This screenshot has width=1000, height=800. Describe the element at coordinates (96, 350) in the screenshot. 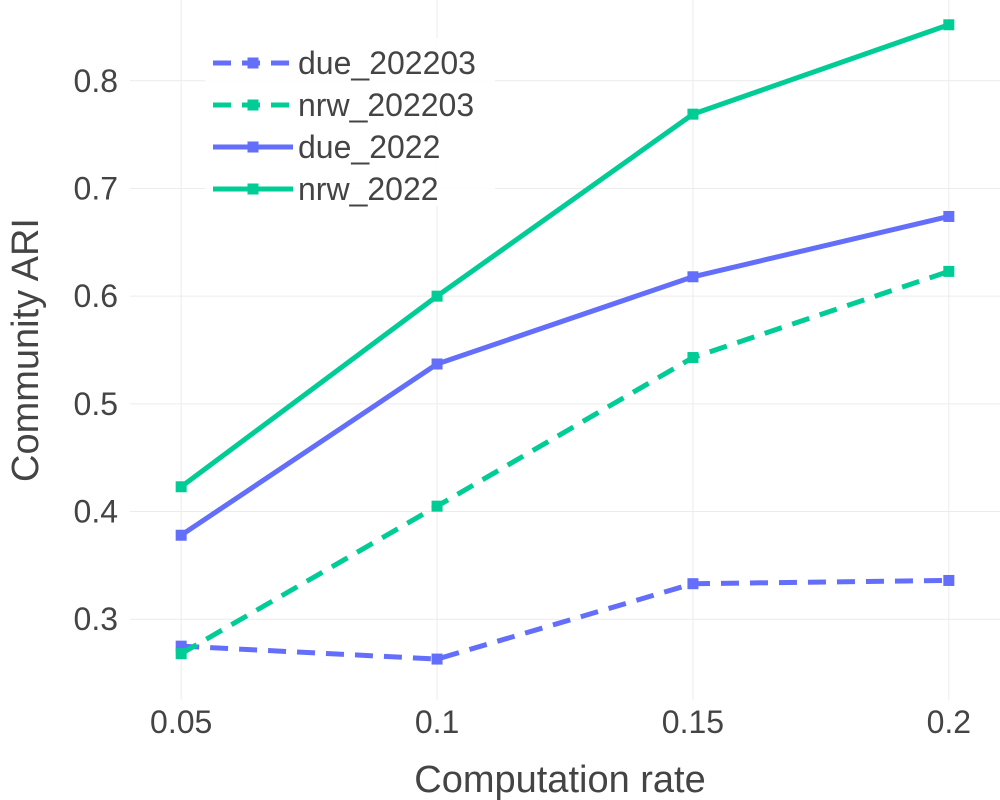

I see `y-axis-ticks: 0.3 0.4 0.5 0.6 0.7 0.8` at that location.